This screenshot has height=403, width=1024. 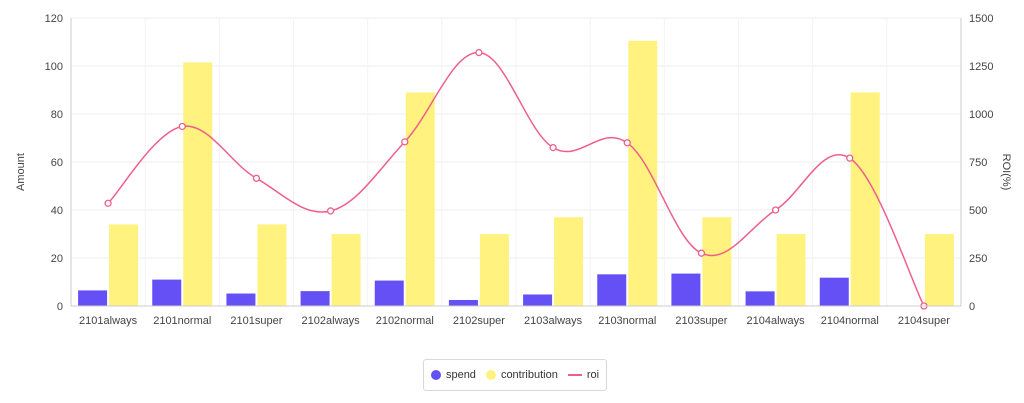 I want to click on roi-point-2101normal, so click(x=182, y=126).